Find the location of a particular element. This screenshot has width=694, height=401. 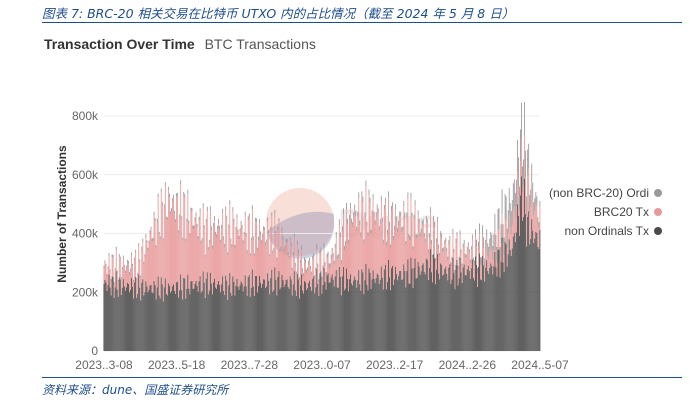

y-tick-label: 800k is located at coordinates (85, 116).